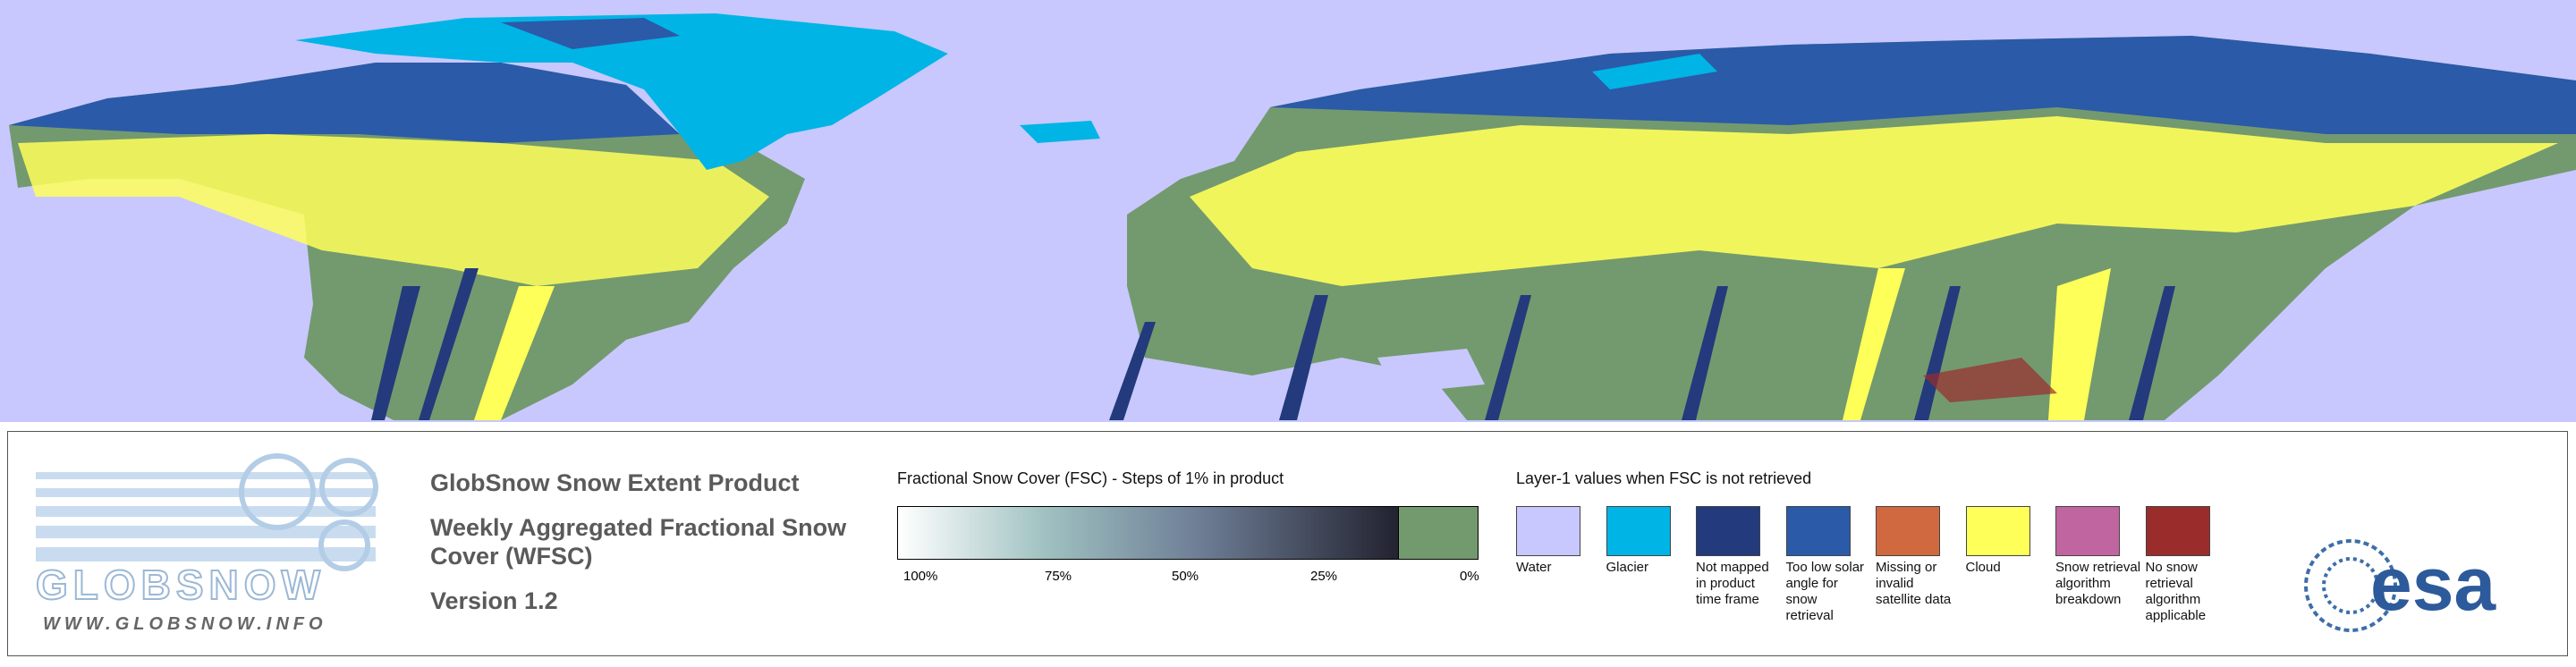  What do you see at coordinates (2098, 583) in the screenshot?
I see `class-label: Snow retrieval algorithm breakdown` at bounding box center [2098, 583].